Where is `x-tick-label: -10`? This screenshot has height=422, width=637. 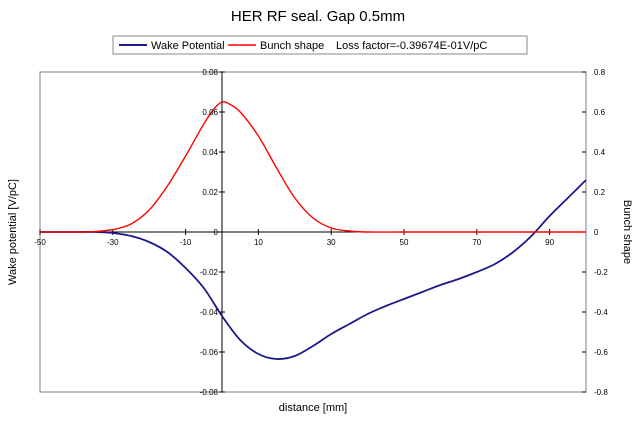 x-tick-label: -10 is located at coordinates (186, 242).